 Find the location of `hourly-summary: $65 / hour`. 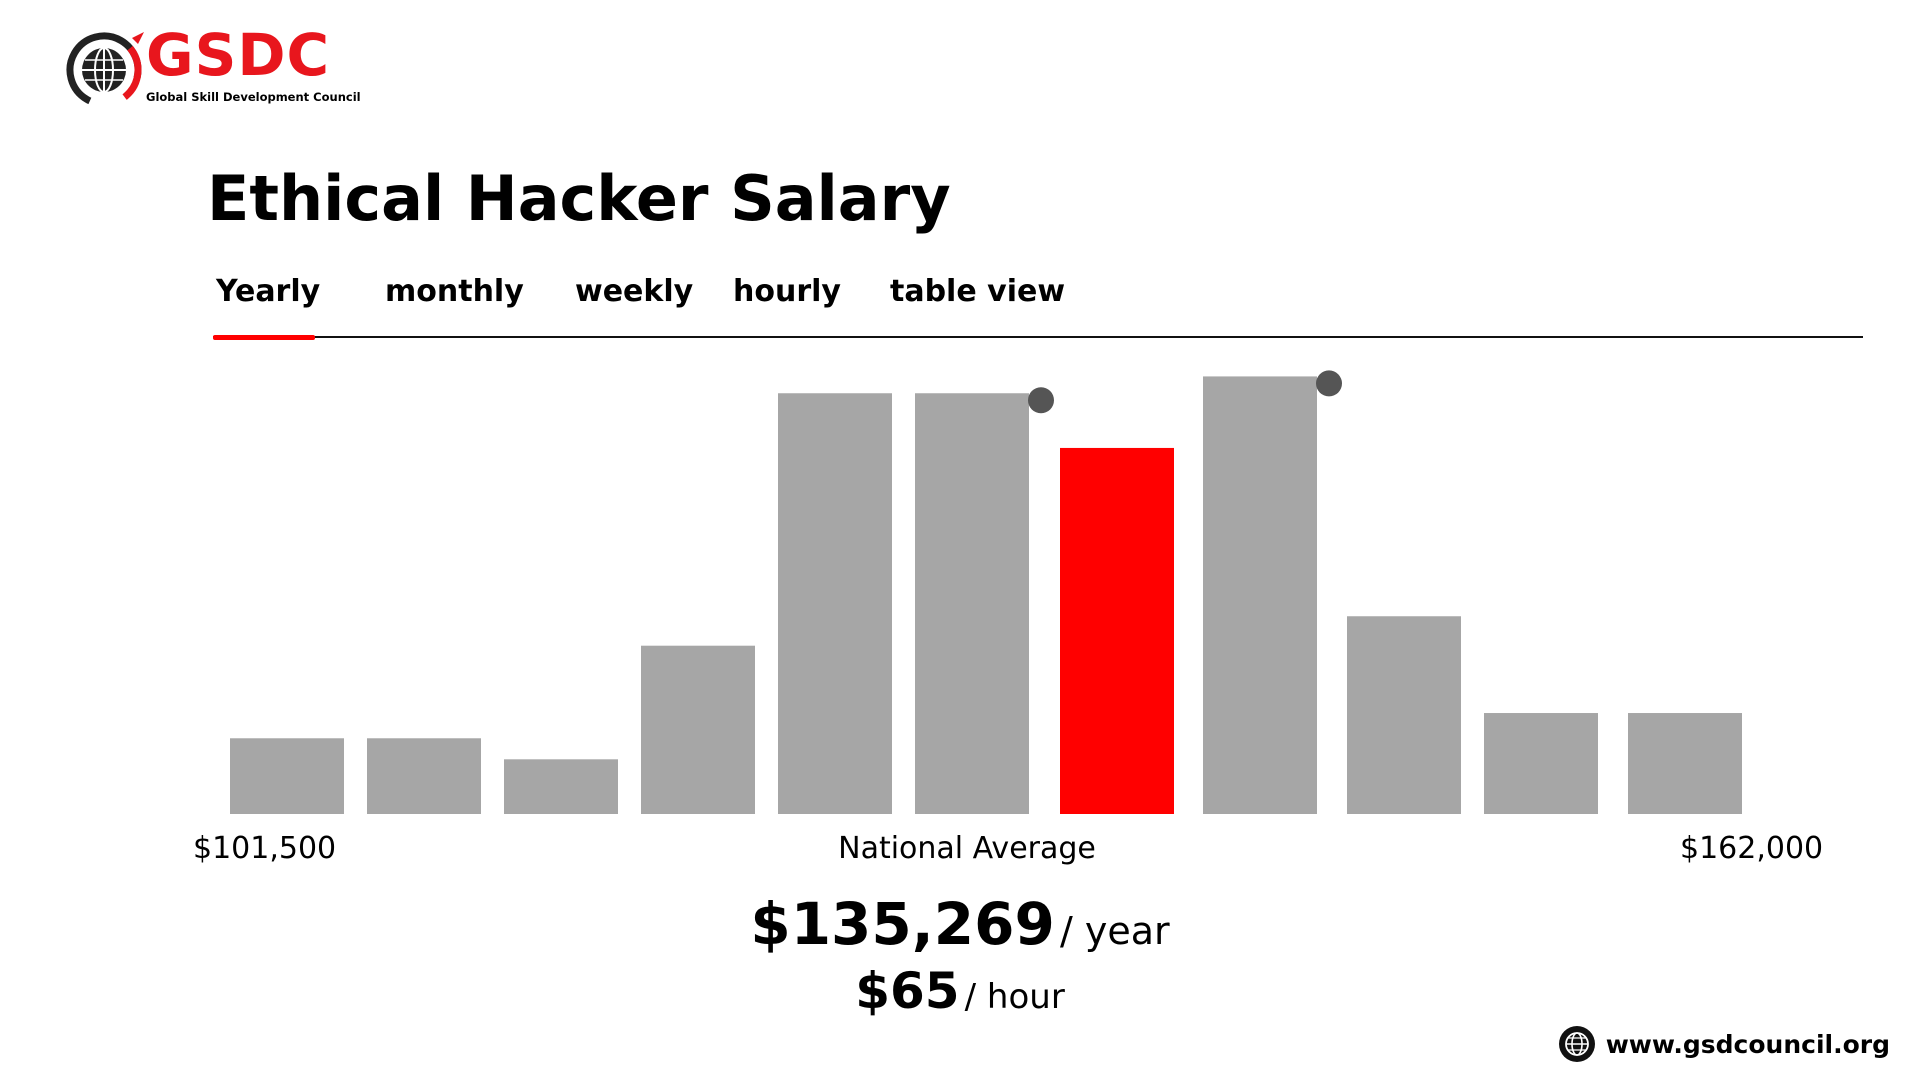

hourly-summary: $65 / hour is located at coordinates (960, 991).